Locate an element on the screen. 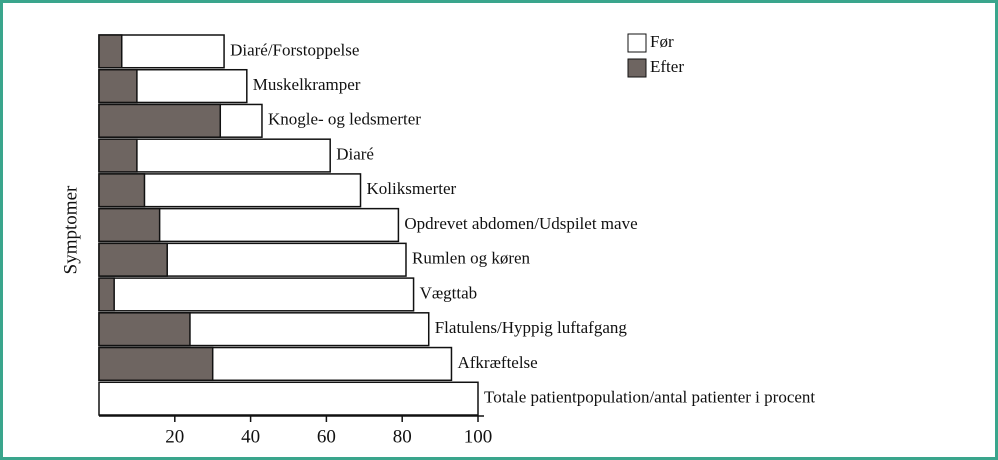  category-label: Rumlen og køren is located at coordinates (471, 258).